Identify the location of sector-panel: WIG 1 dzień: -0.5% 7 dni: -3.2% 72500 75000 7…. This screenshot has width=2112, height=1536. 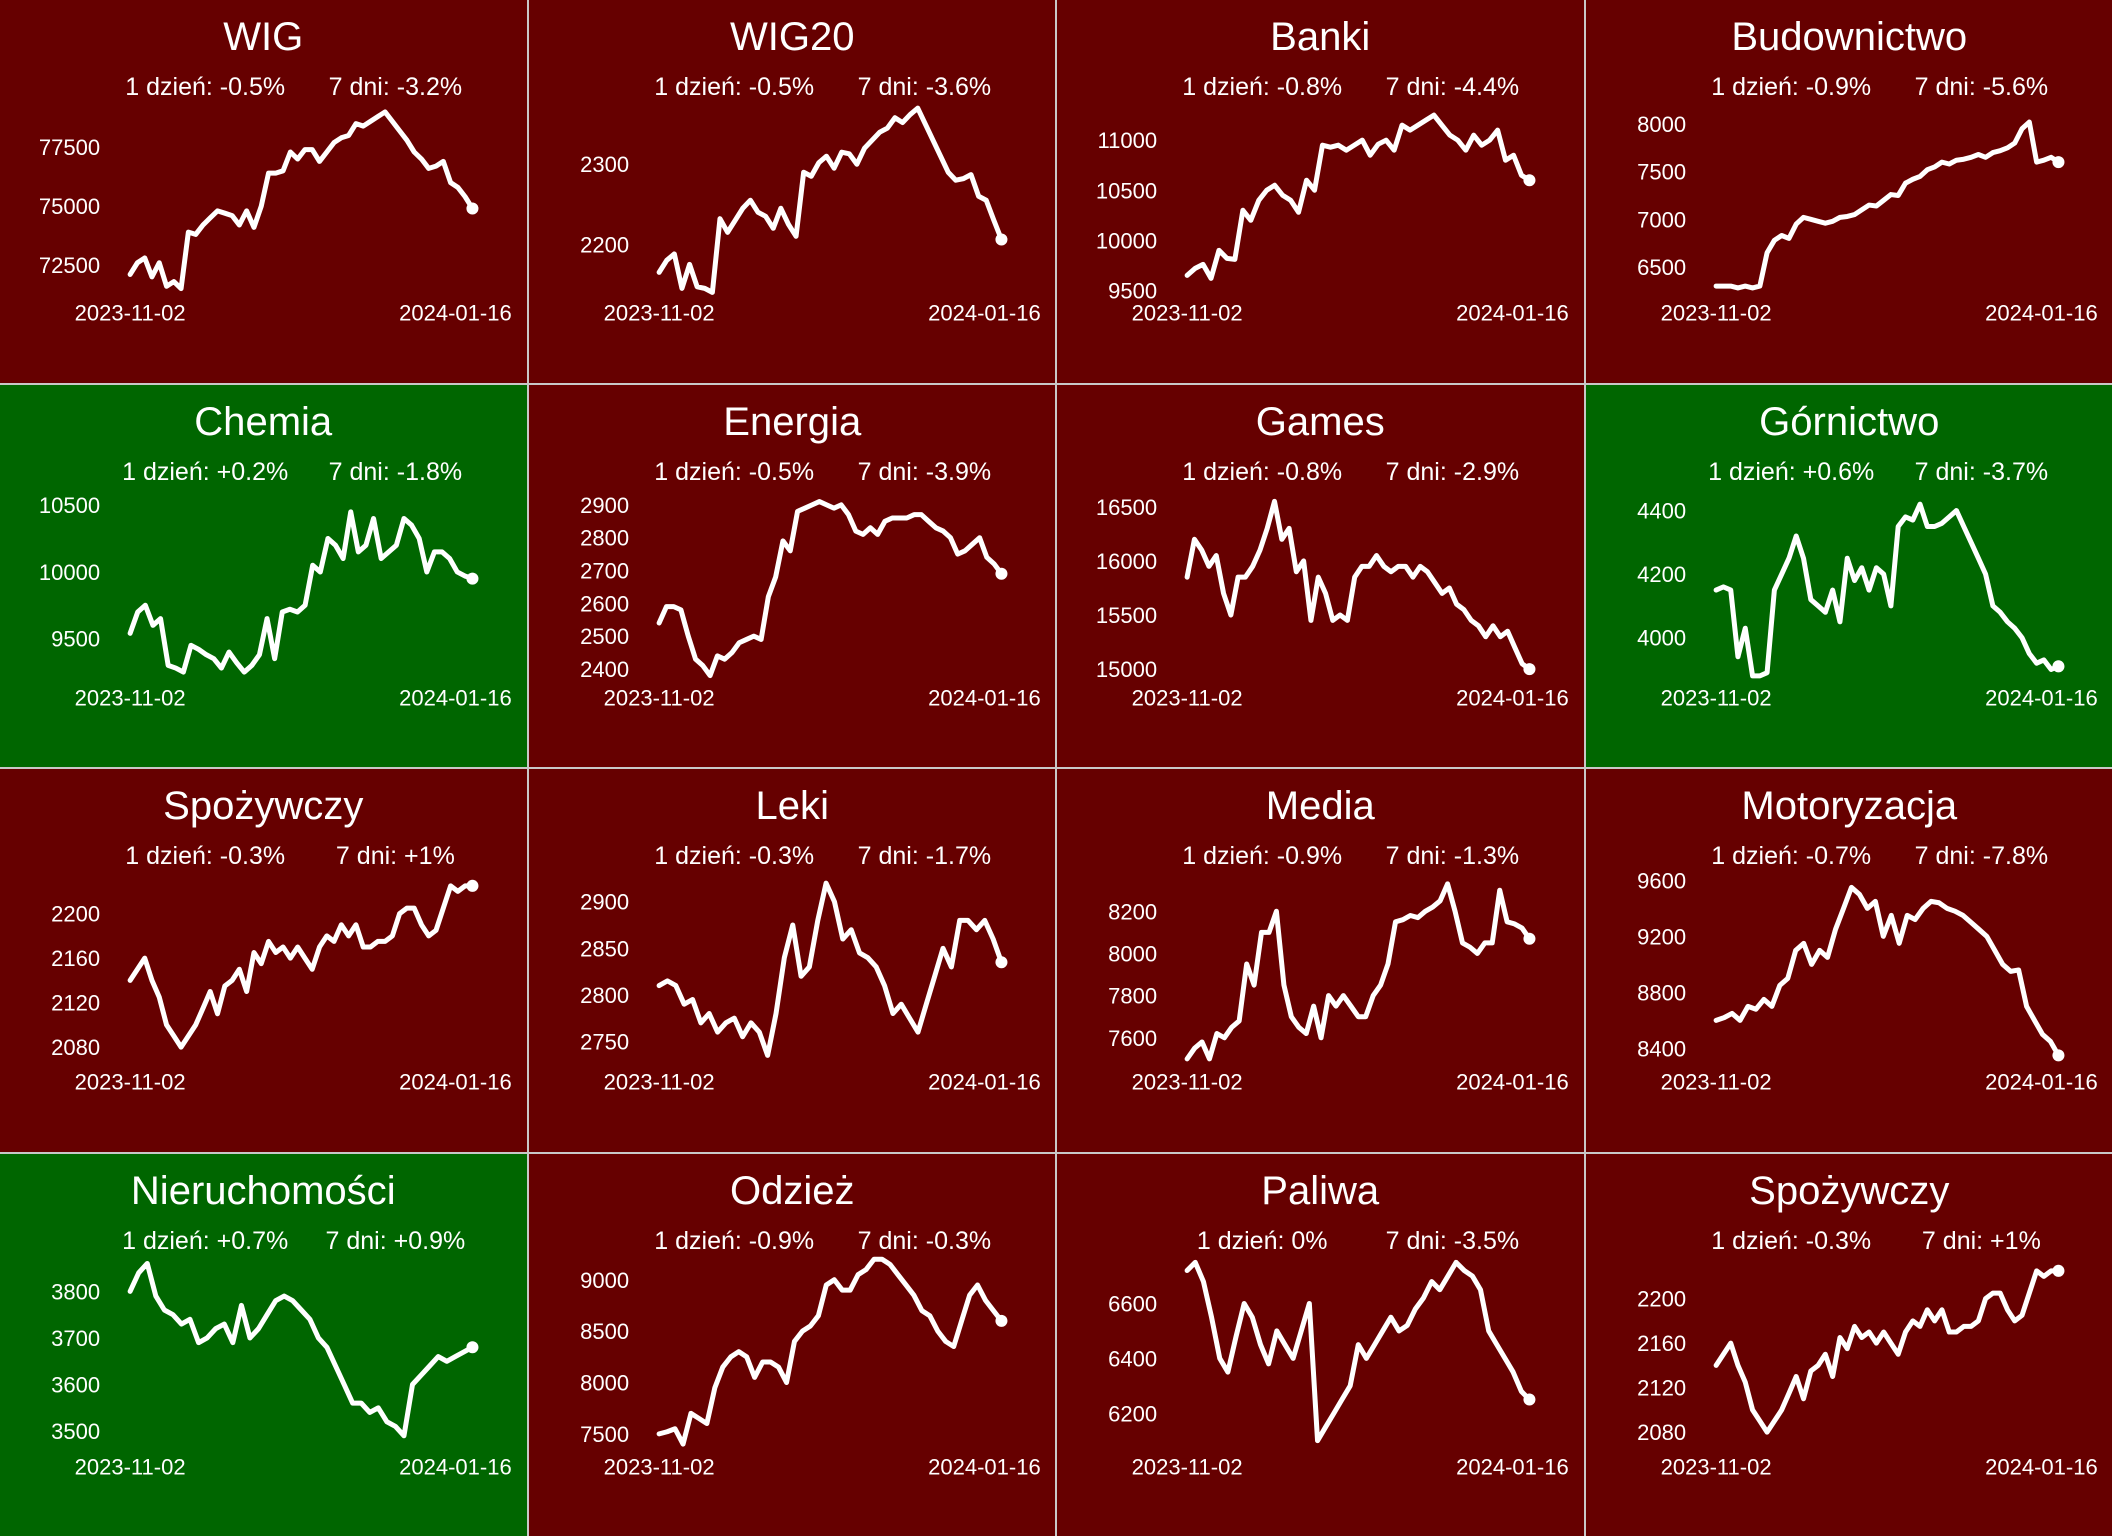
(263, 191).